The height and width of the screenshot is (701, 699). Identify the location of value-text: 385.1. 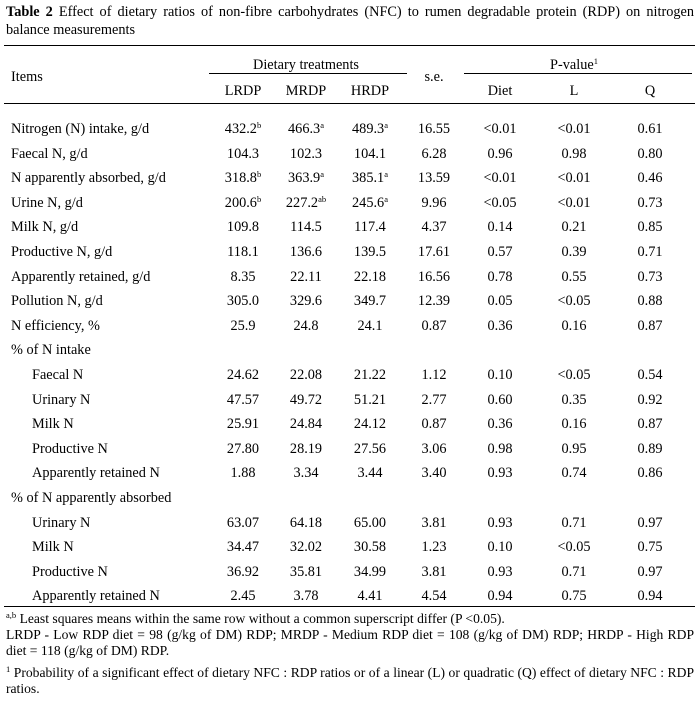
(368, 178).